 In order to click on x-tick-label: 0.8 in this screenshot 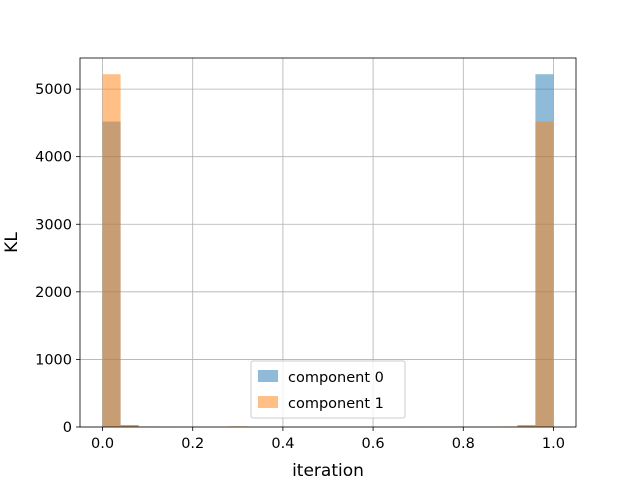, I will do `click(463, 444)`.